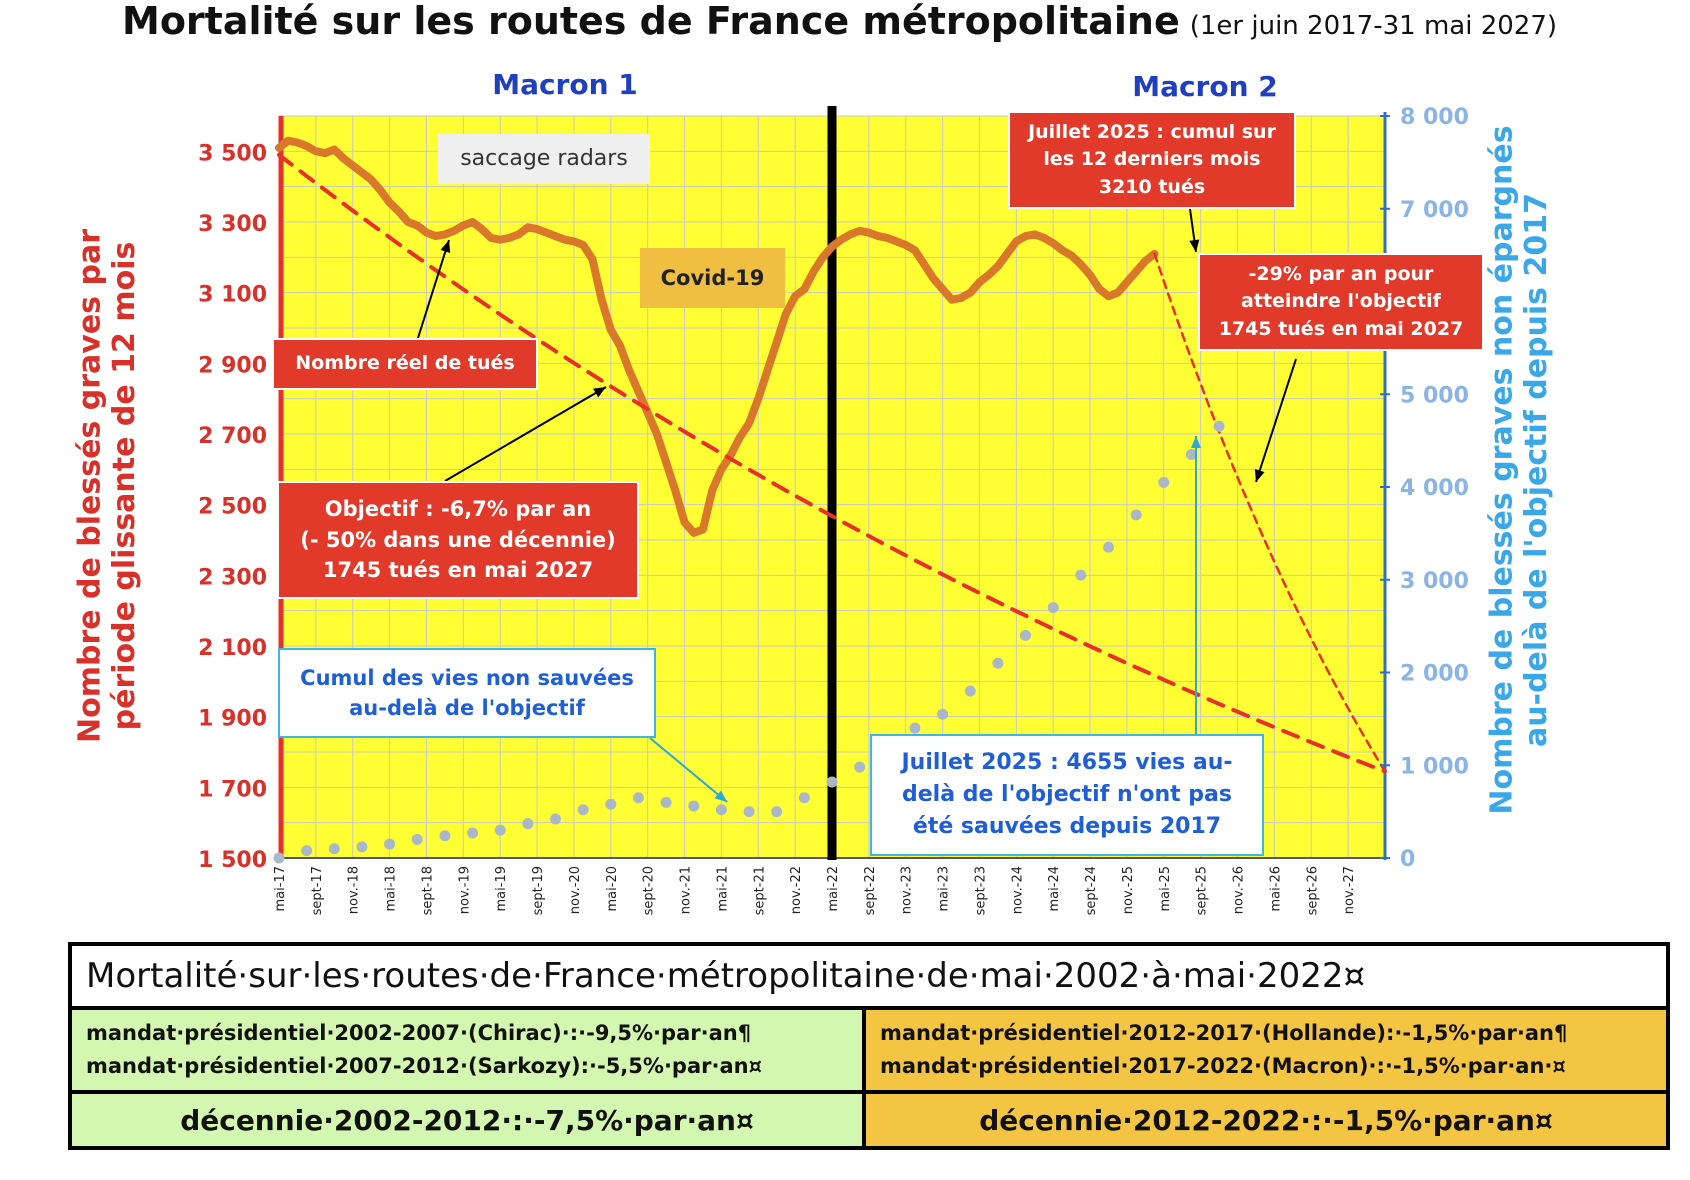 The image size is (1690, 1180). Describe the element at coordinates (796, 890) in the screenshot. I see `x-tick-label: nov.-22` at that location.